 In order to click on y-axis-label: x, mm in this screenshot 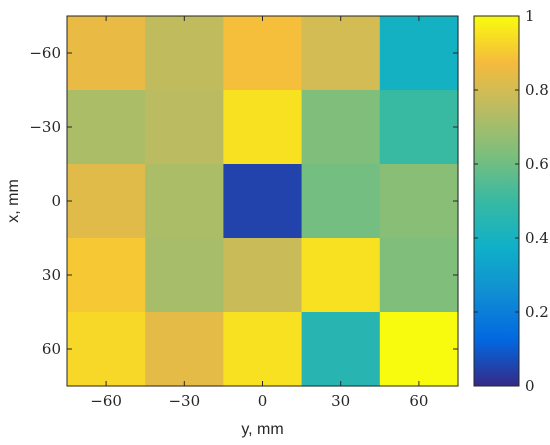, I will do `click(13, 201)`.